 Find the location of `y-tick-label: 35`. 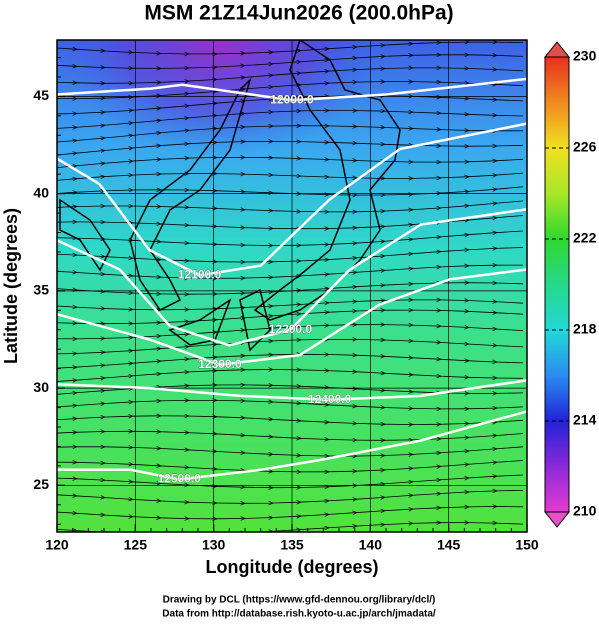

y-tick-label: 35 is located at coordinates (41, 290).